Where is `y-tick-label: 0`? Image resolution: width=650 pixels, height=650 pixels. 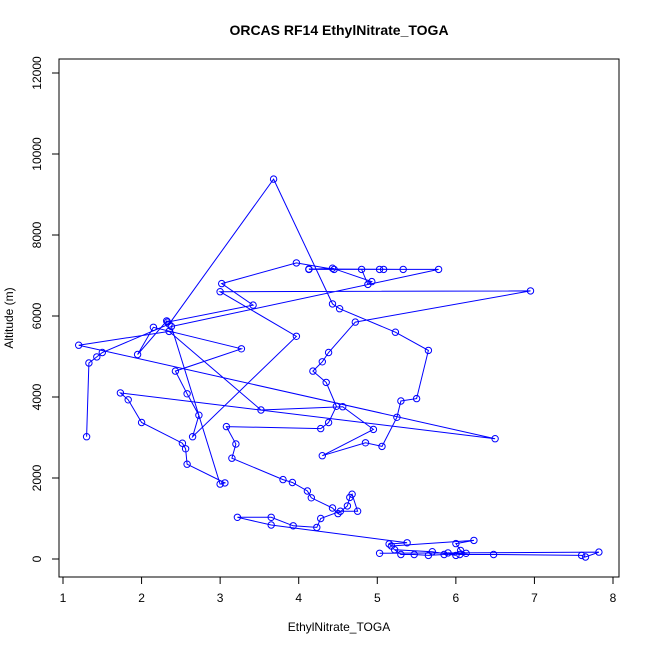
y-tick-label: 0 is located at coordinates (37, 558).